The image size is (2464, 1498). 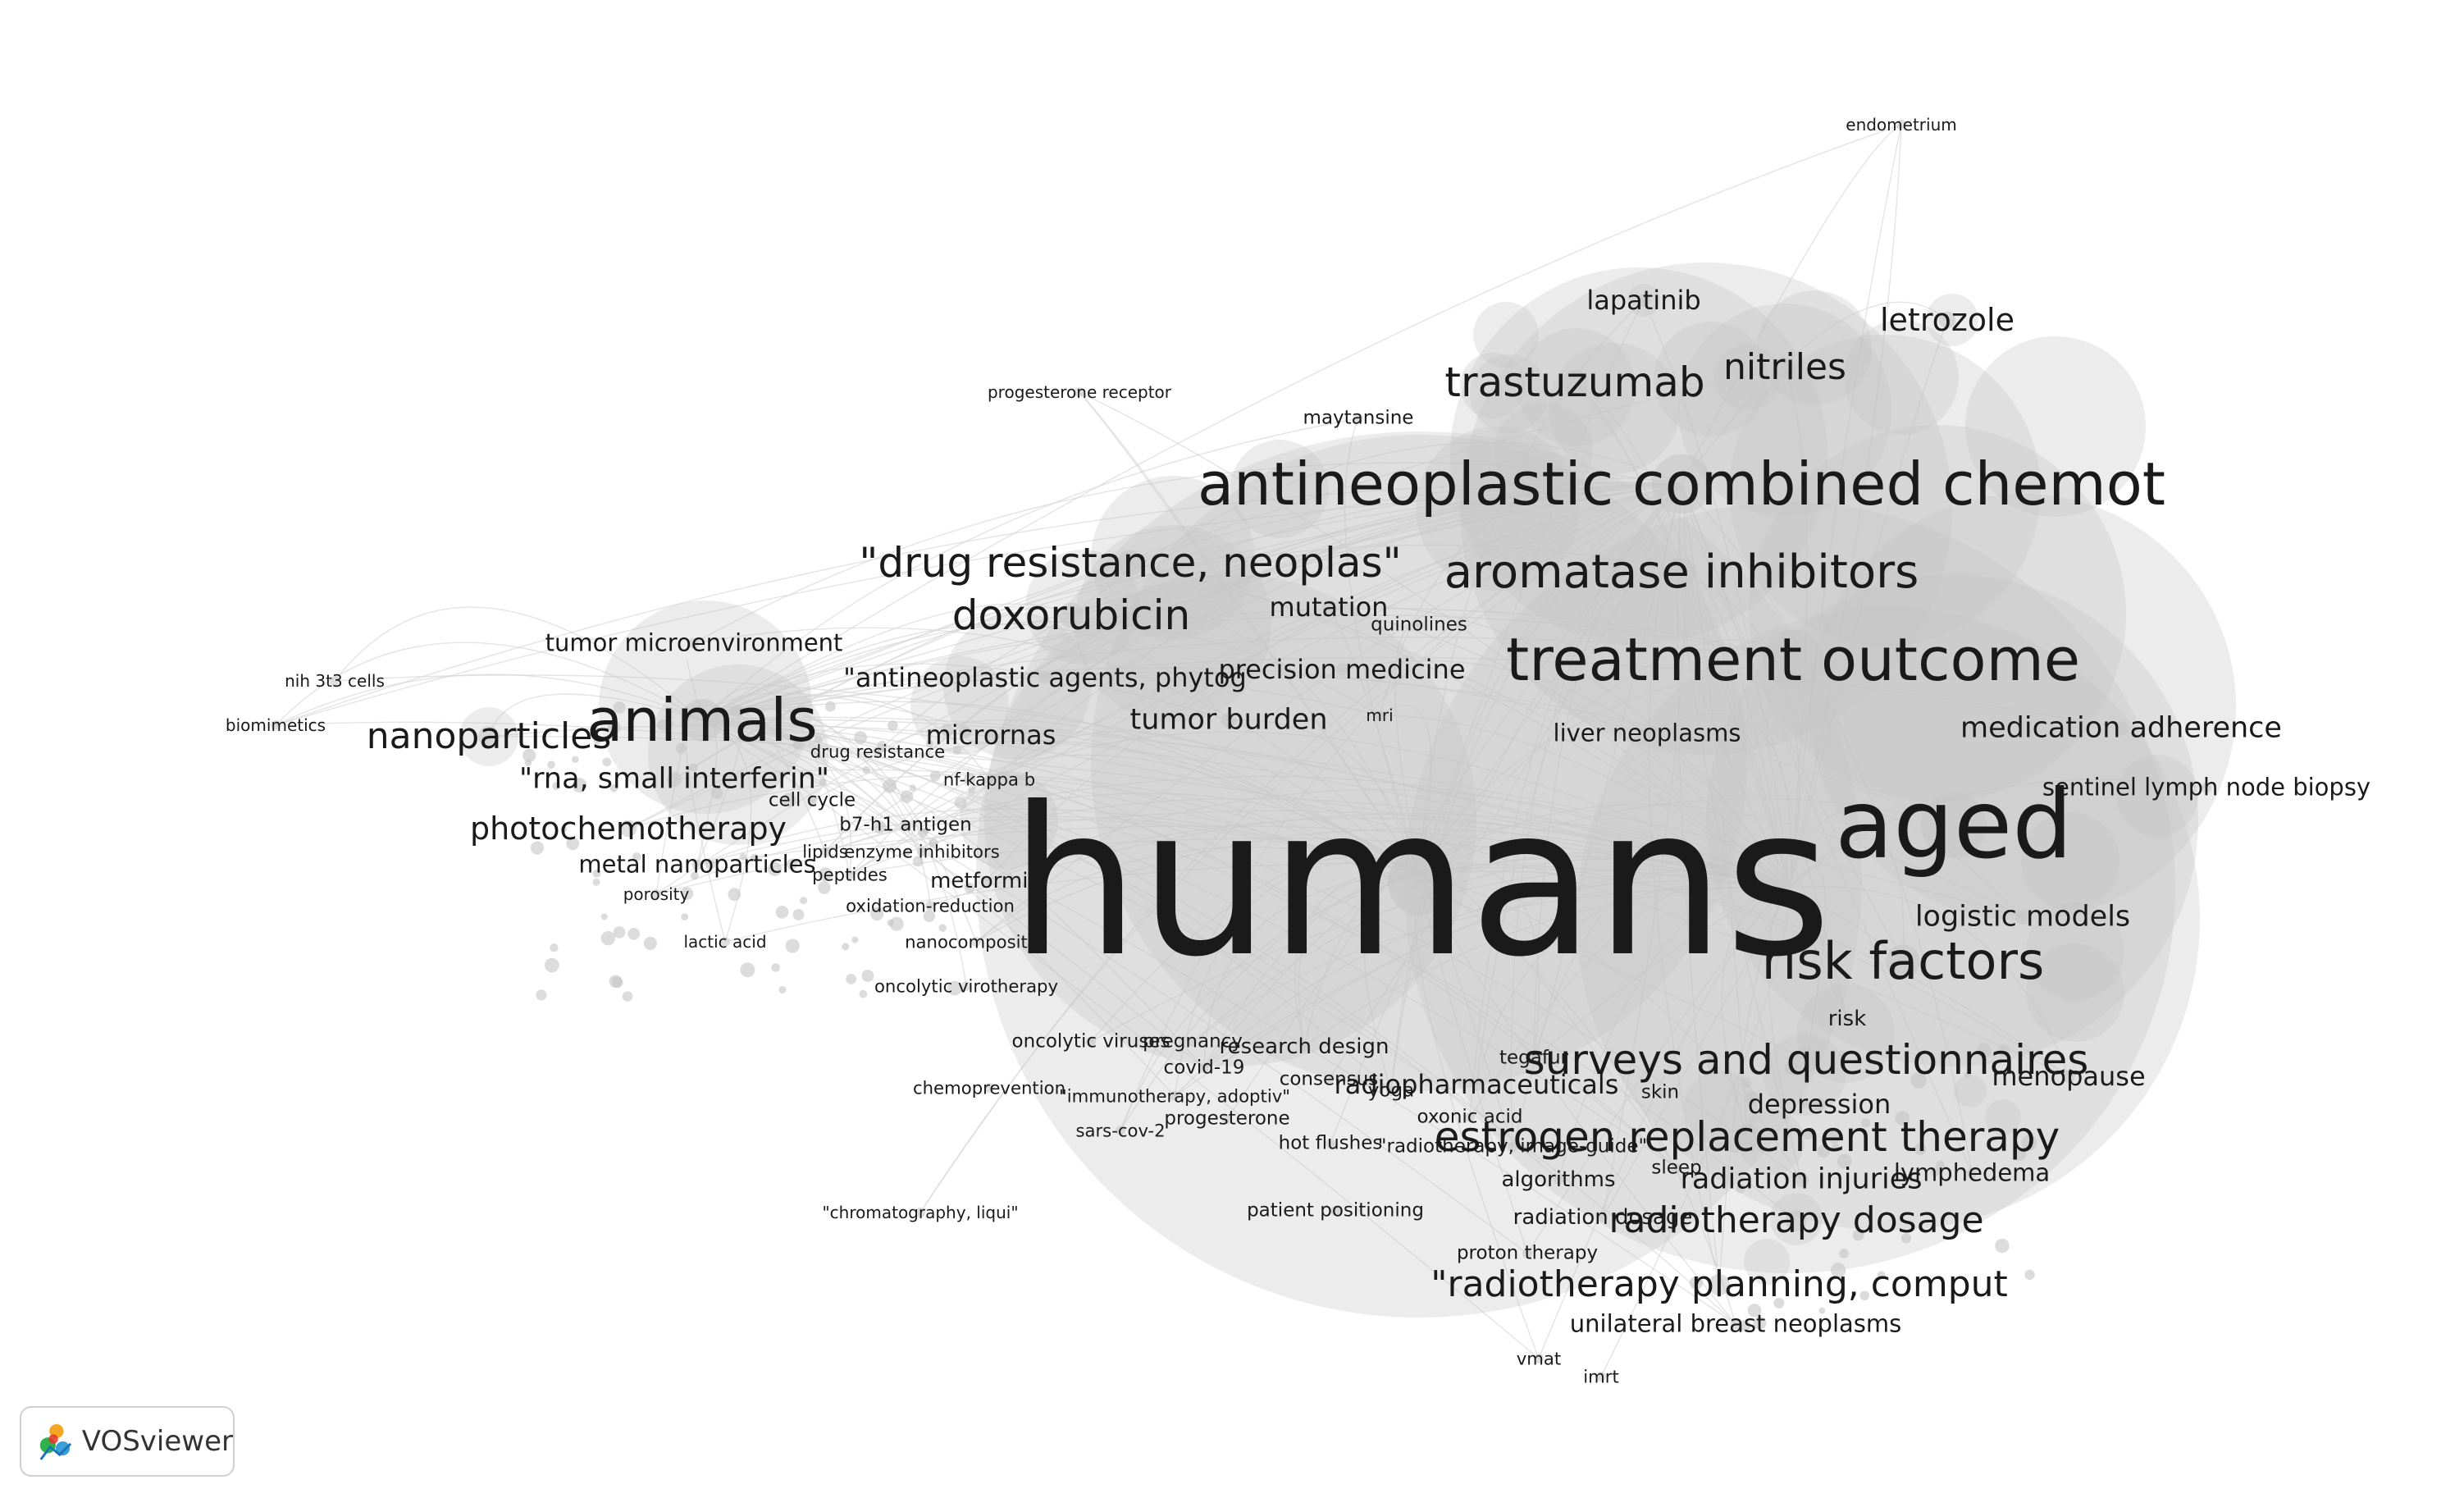 What do you see at coordinates (1801, 1179) in the screenshot?
I see `keyword-label: radiation injuries` at bounding box center [1801, 1179].